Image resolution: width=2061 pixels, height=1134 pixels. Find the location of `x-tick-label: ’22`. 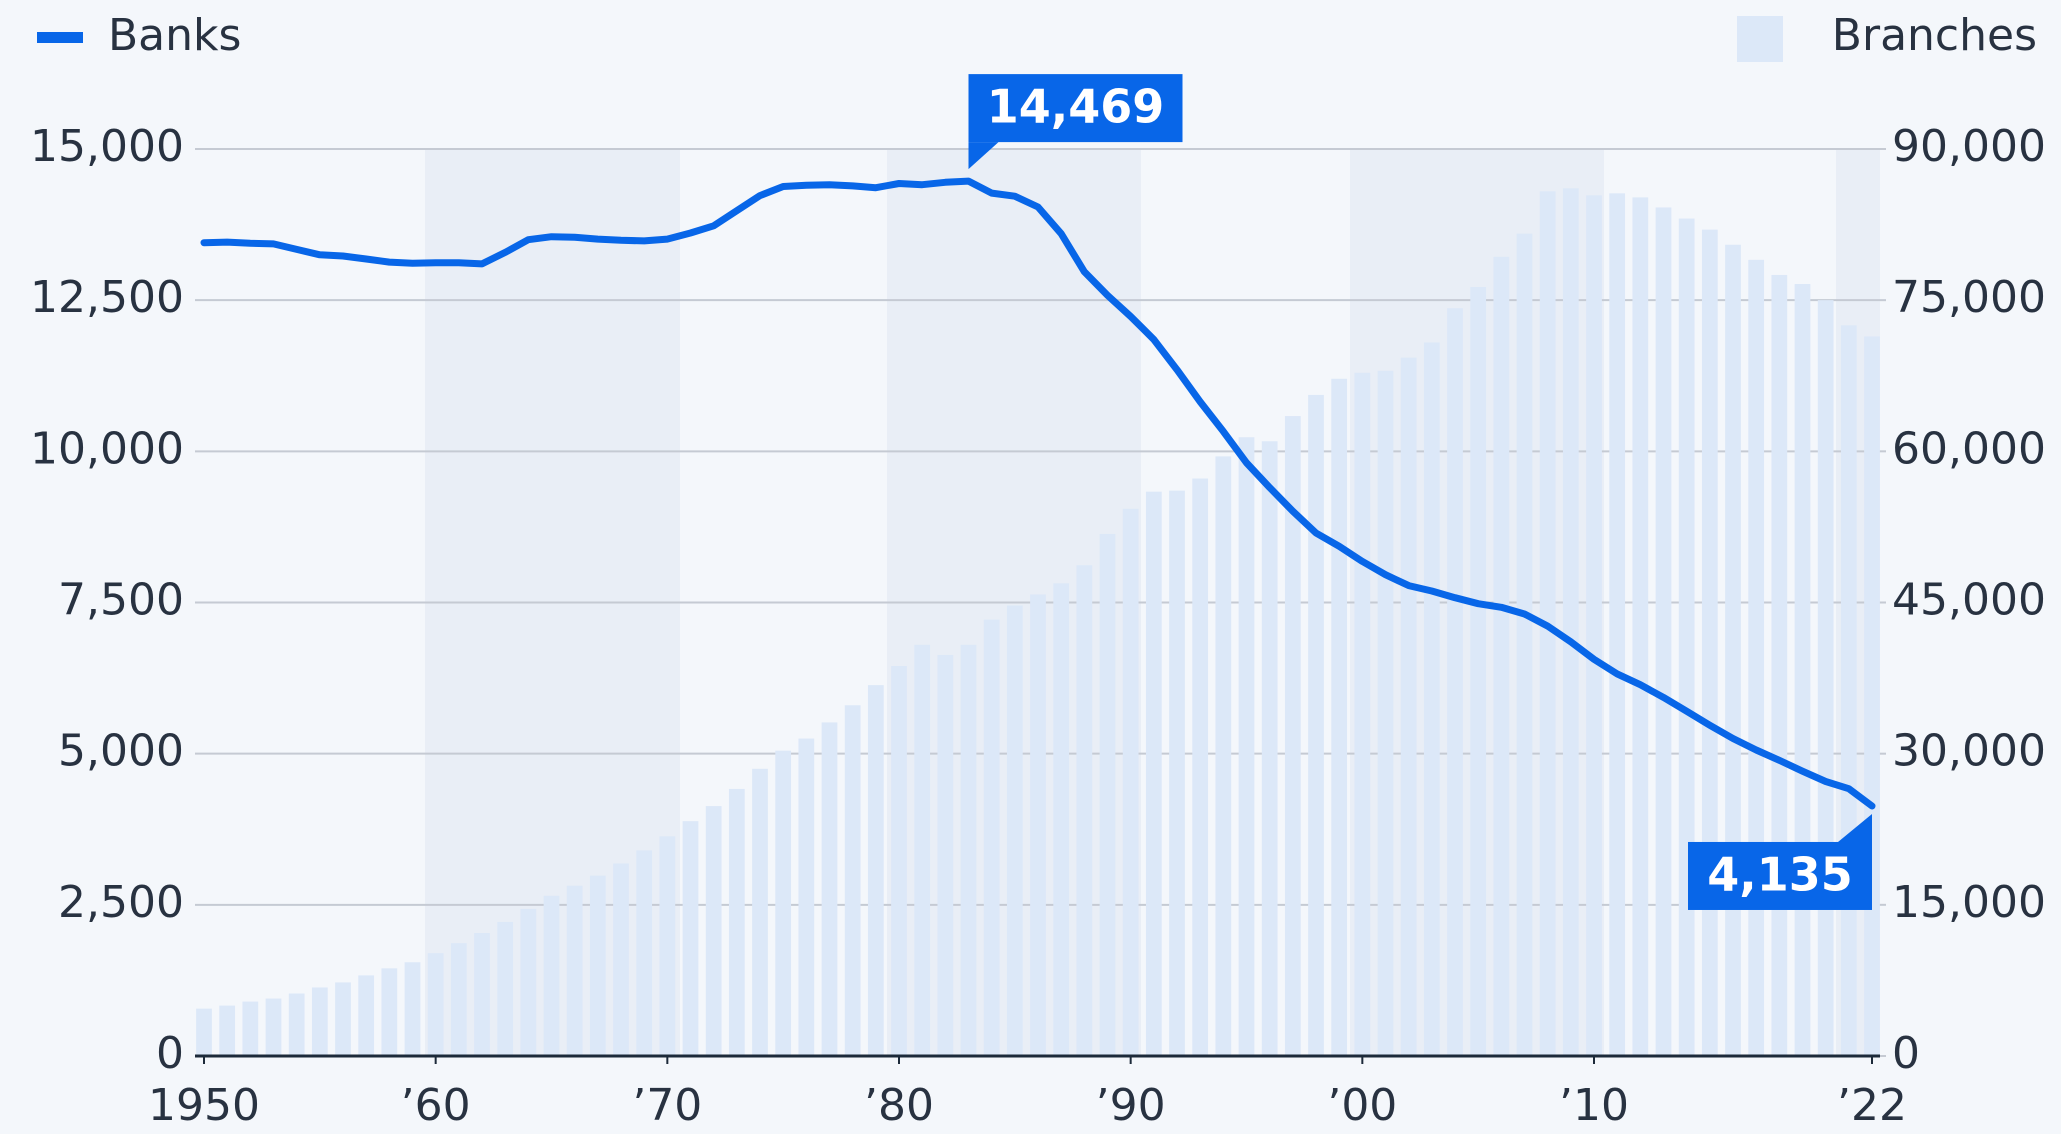

x-tick-label: ’22 is located at coordinates (1872, 1105).